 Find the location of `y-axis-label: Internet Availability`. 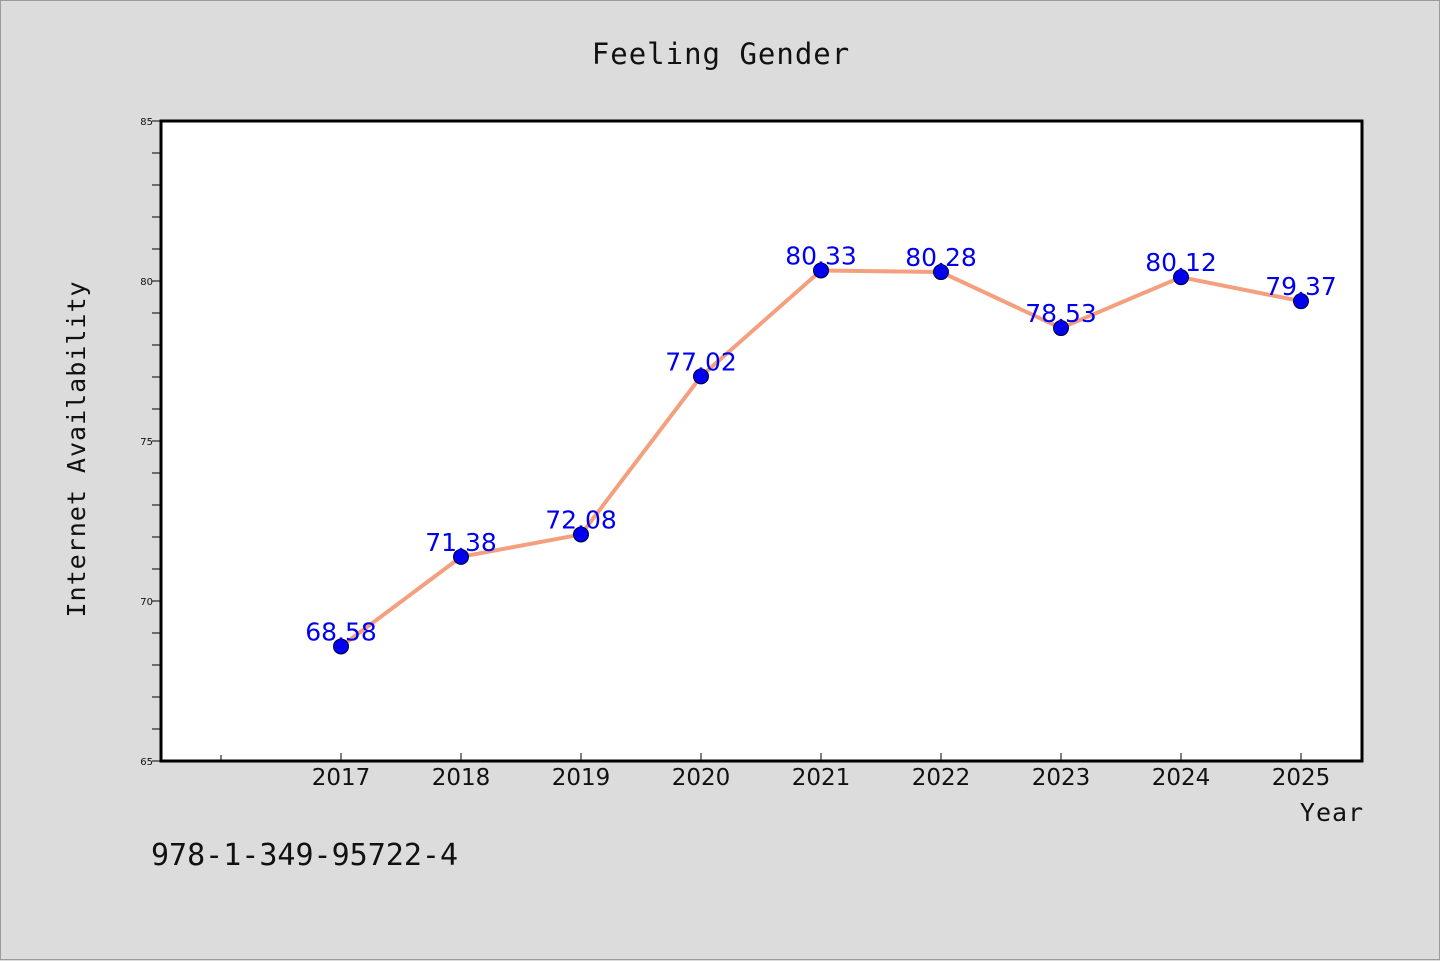

y-axis-label: Internet Availability is located at coordinates (76, 448).